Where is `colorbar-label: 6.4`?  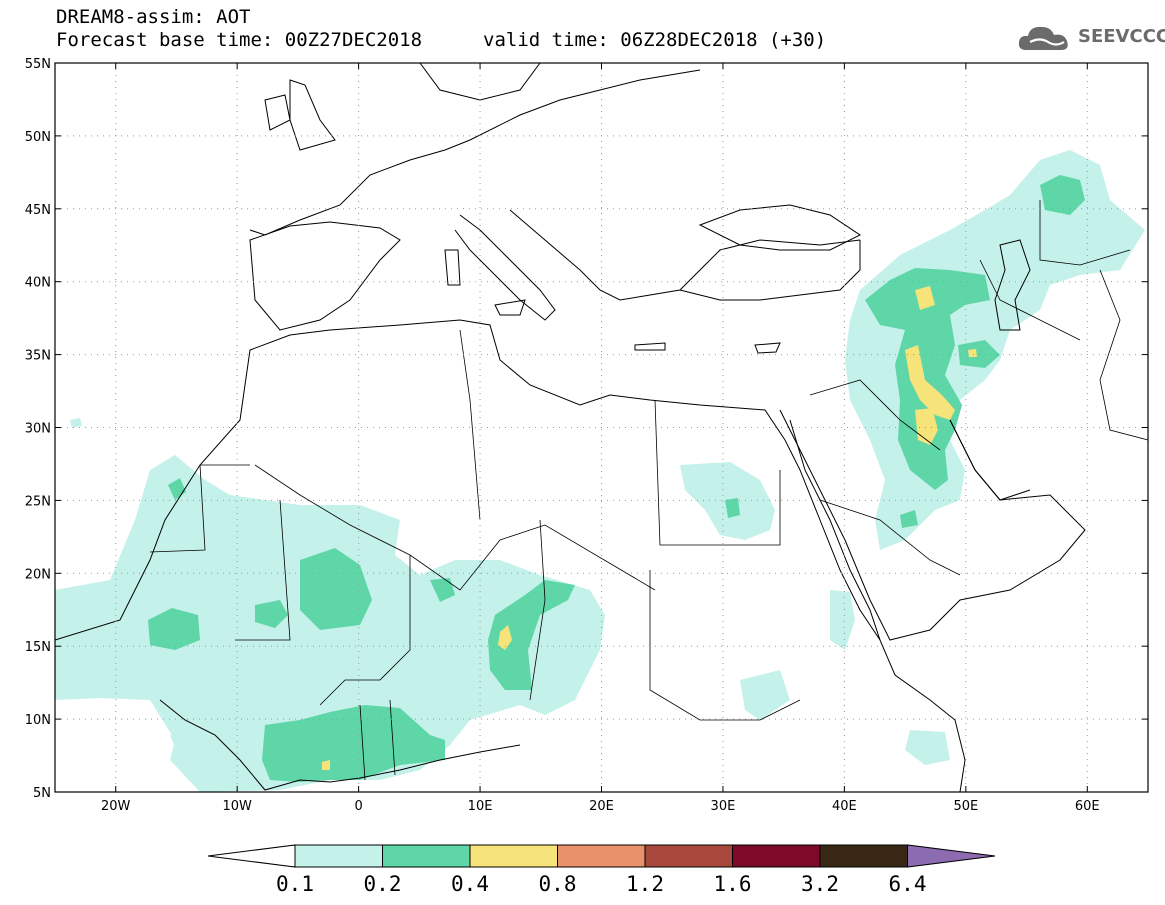
colorbar-label: 6.4 is located at coordinates (908, 884).